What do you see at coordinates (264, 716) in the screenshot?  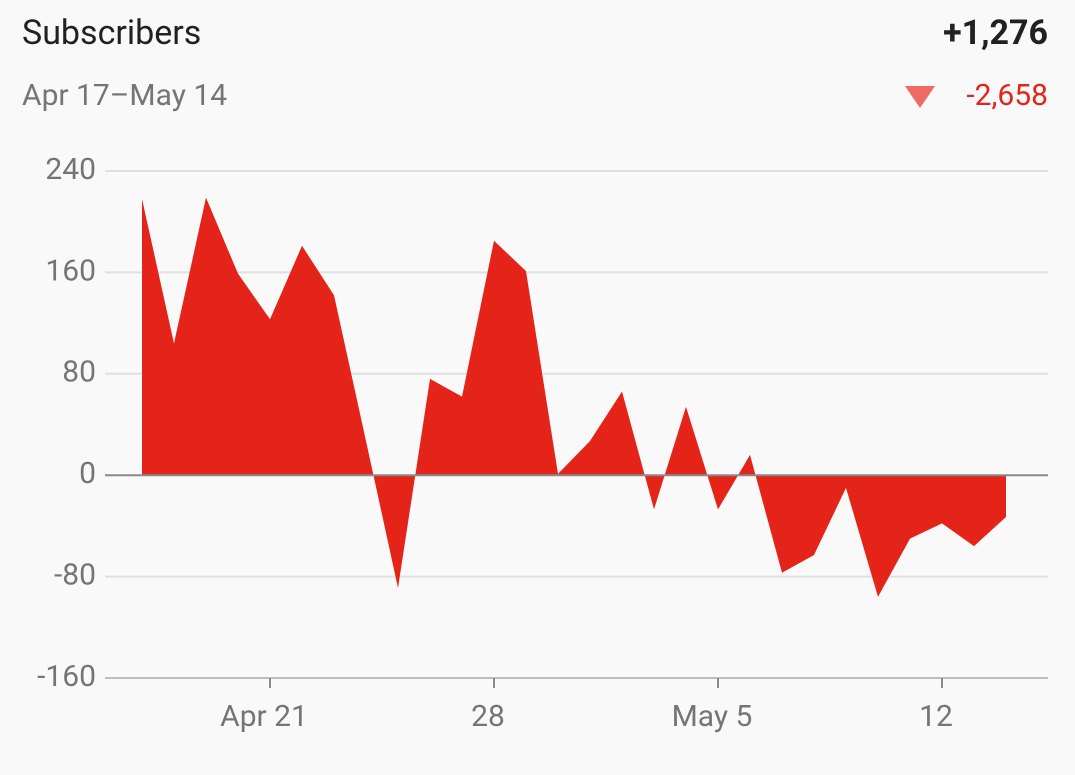 I see `x-tick-label: Apr 21` at bounding box center [264, 716].